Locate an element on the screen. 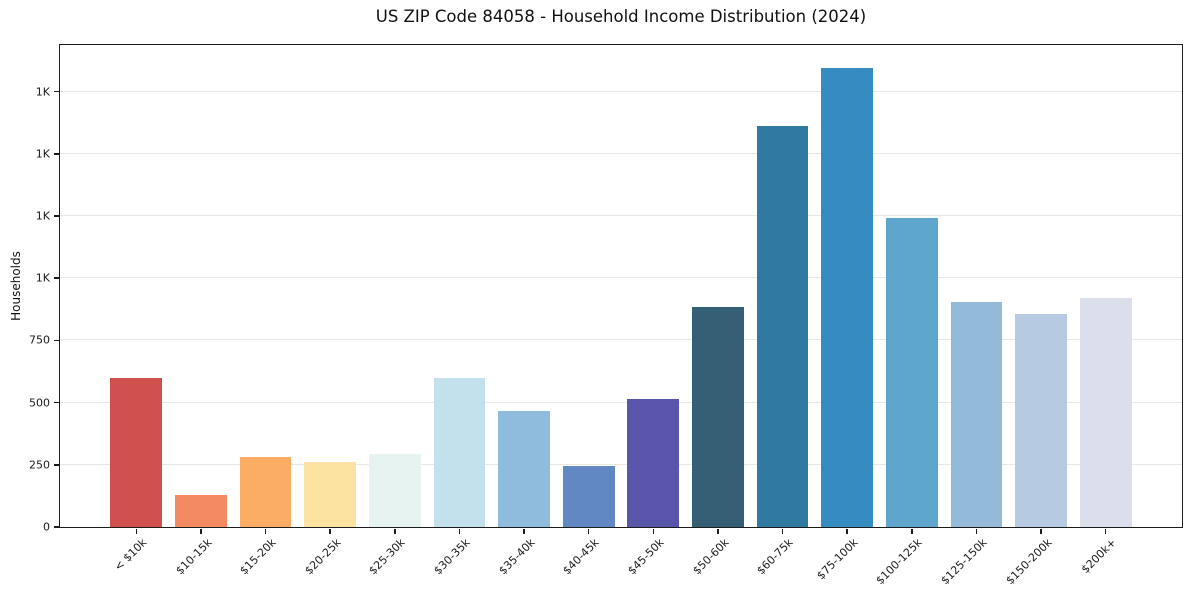 The image size is (1189, 590). x-tick-label-5: $30-35k is located at coordinates (452, 557).